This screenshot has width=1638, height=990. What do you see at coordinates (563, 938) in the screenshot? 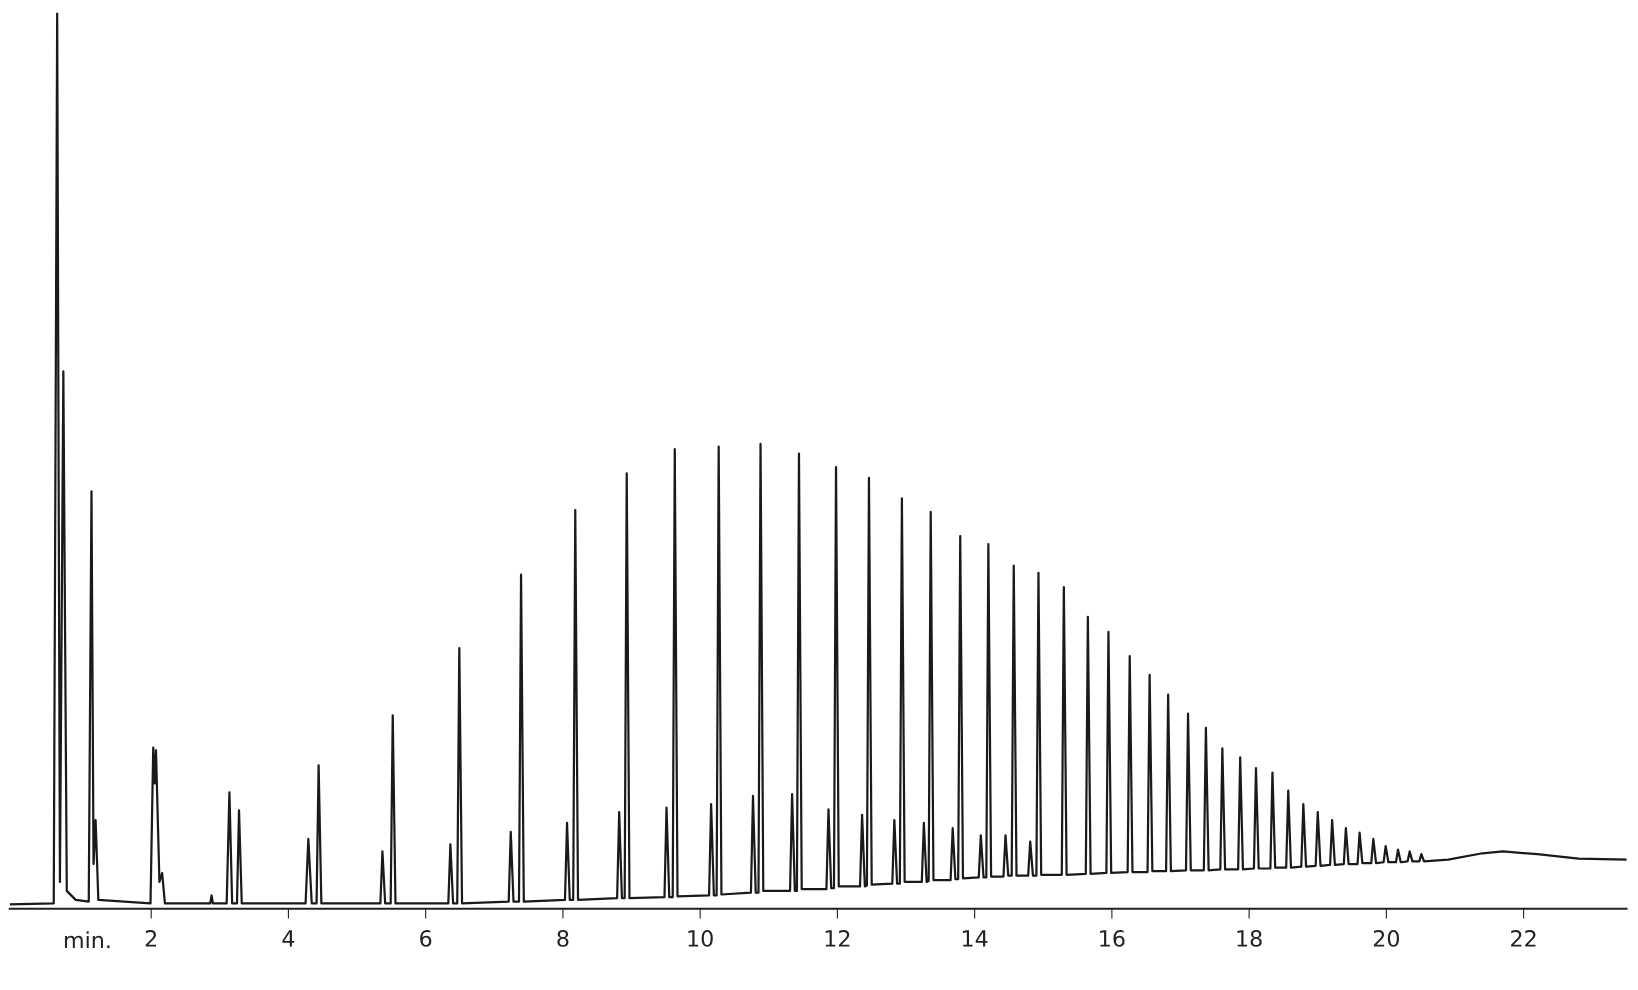
I see `x-tick-label: 8` at bounding box center [563, 938].